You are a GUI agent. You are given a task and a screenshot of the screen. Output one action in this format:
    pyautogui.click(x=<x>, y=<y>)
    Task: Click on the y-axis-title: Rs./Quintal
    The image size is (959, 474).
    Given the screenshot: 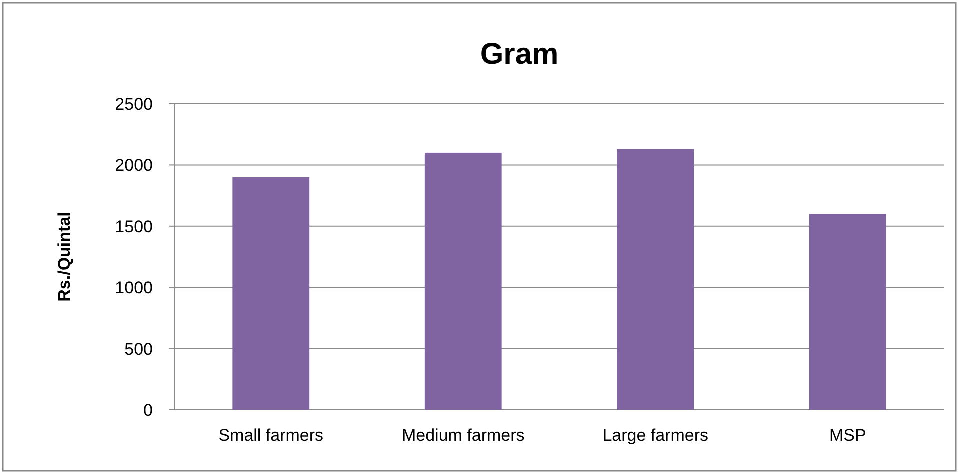 What is the action you would take?
    pyautogui.click(x=64, y=257)
    